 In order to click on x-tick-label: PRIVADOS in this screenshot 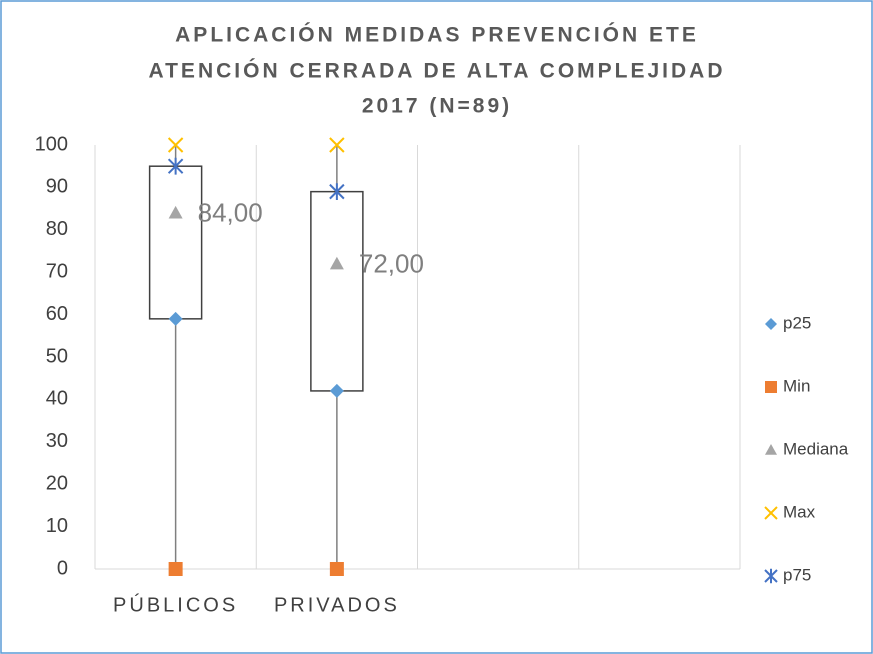, I will do `click(337, 605)`.